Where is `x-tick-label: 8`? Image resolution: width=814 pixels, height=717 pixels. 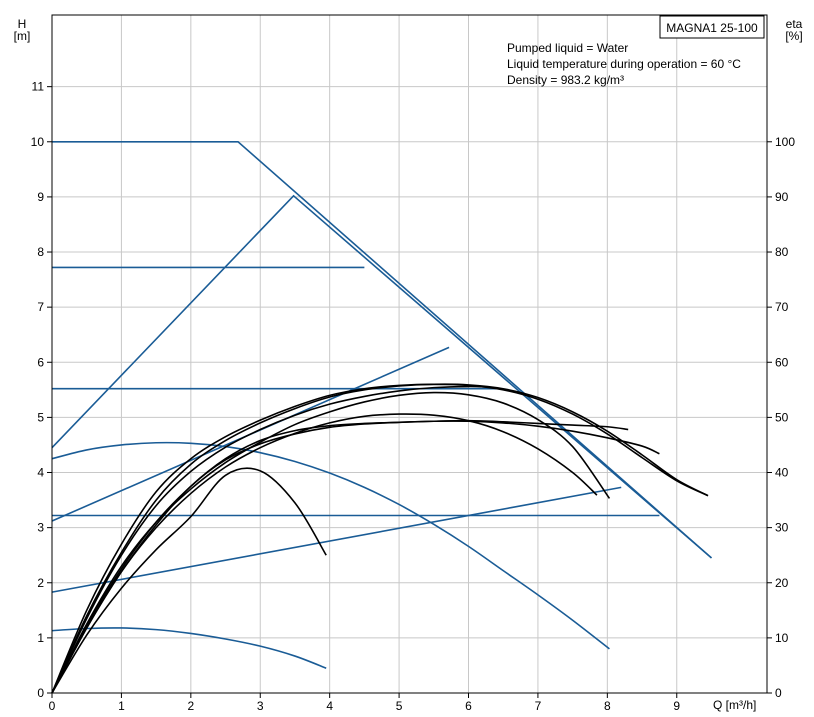 x-tick-label: 8 is located at coordinates (607, 706).